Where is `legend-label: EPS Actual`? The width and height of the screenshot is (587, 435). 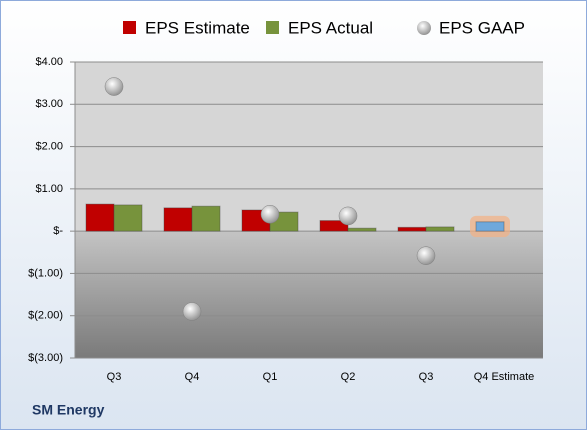
legend-label: EPS Actual is located at coordinates (330, 27).